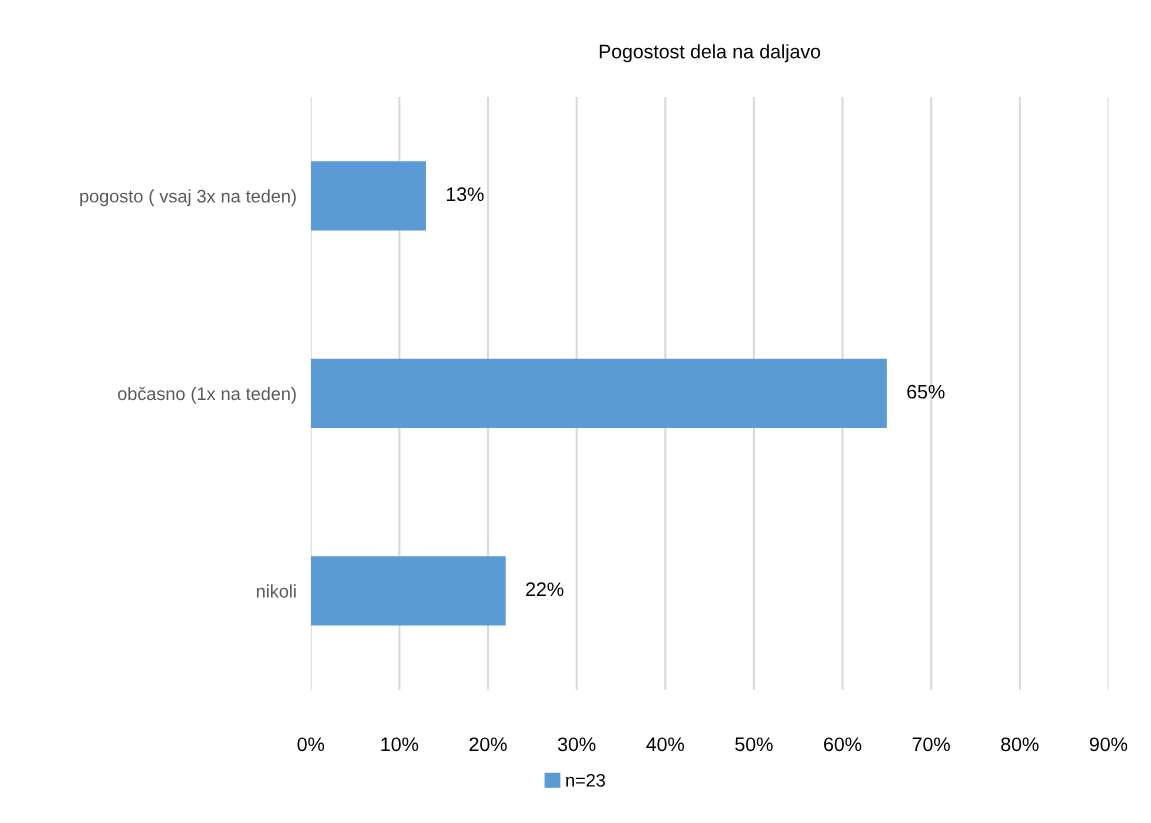 This screenshot has width=1151, height=823. Describe the element at coordinates (585, 780) in the screenshot. I see `legend-label: n=23` at that location.